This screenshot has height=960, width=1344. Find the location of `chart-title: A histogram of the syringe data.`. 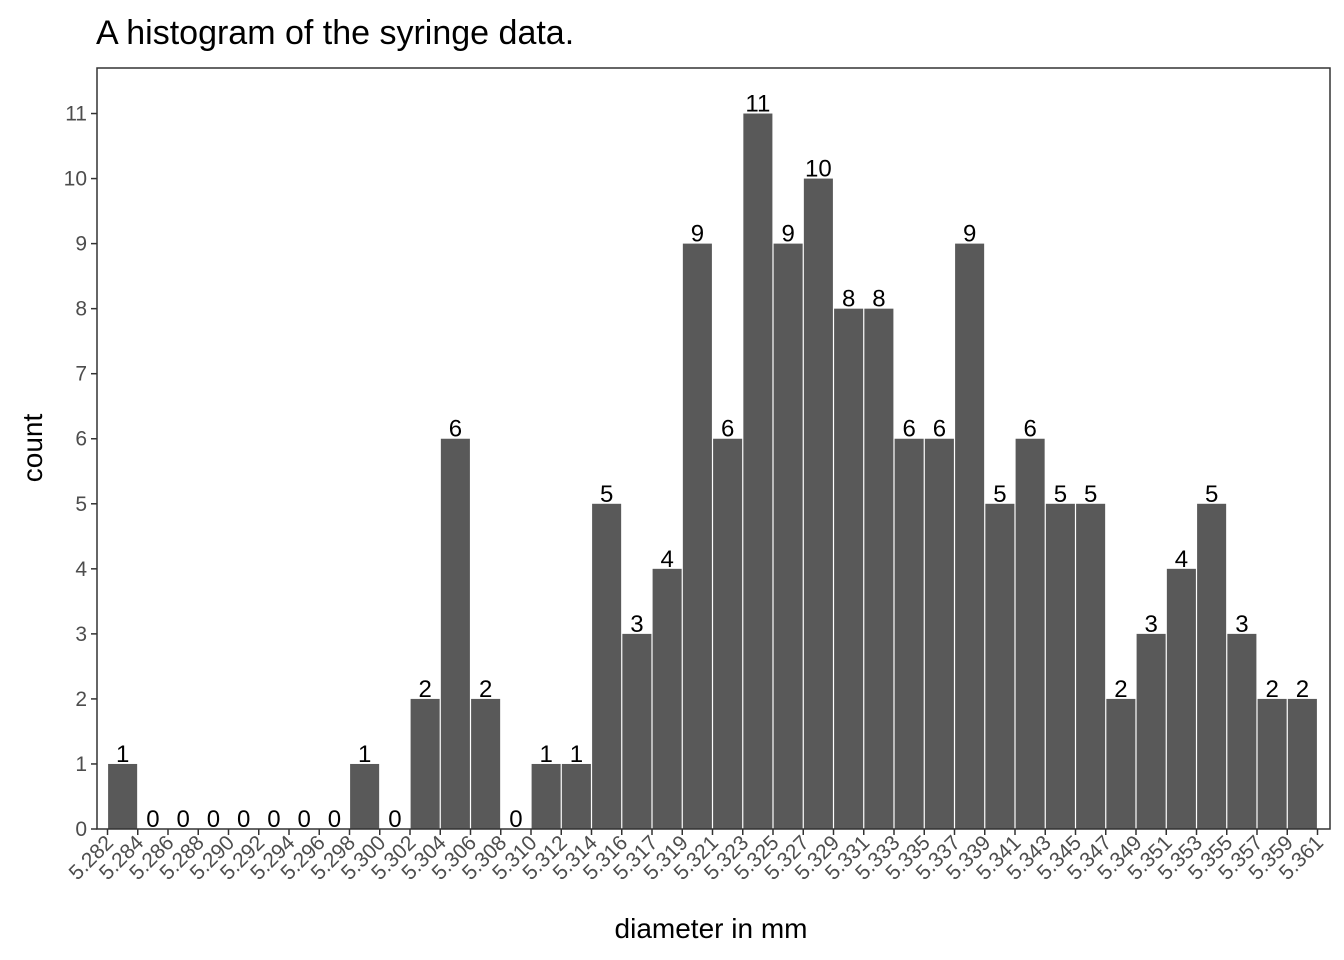

chart-title: A histogram of the syringe data. is located at coordinates (335, 33).